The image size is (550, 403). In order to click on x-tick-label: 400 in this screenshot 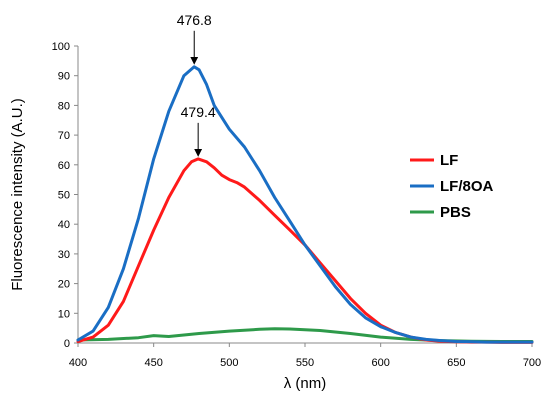, I will do `click(78, 363)`.